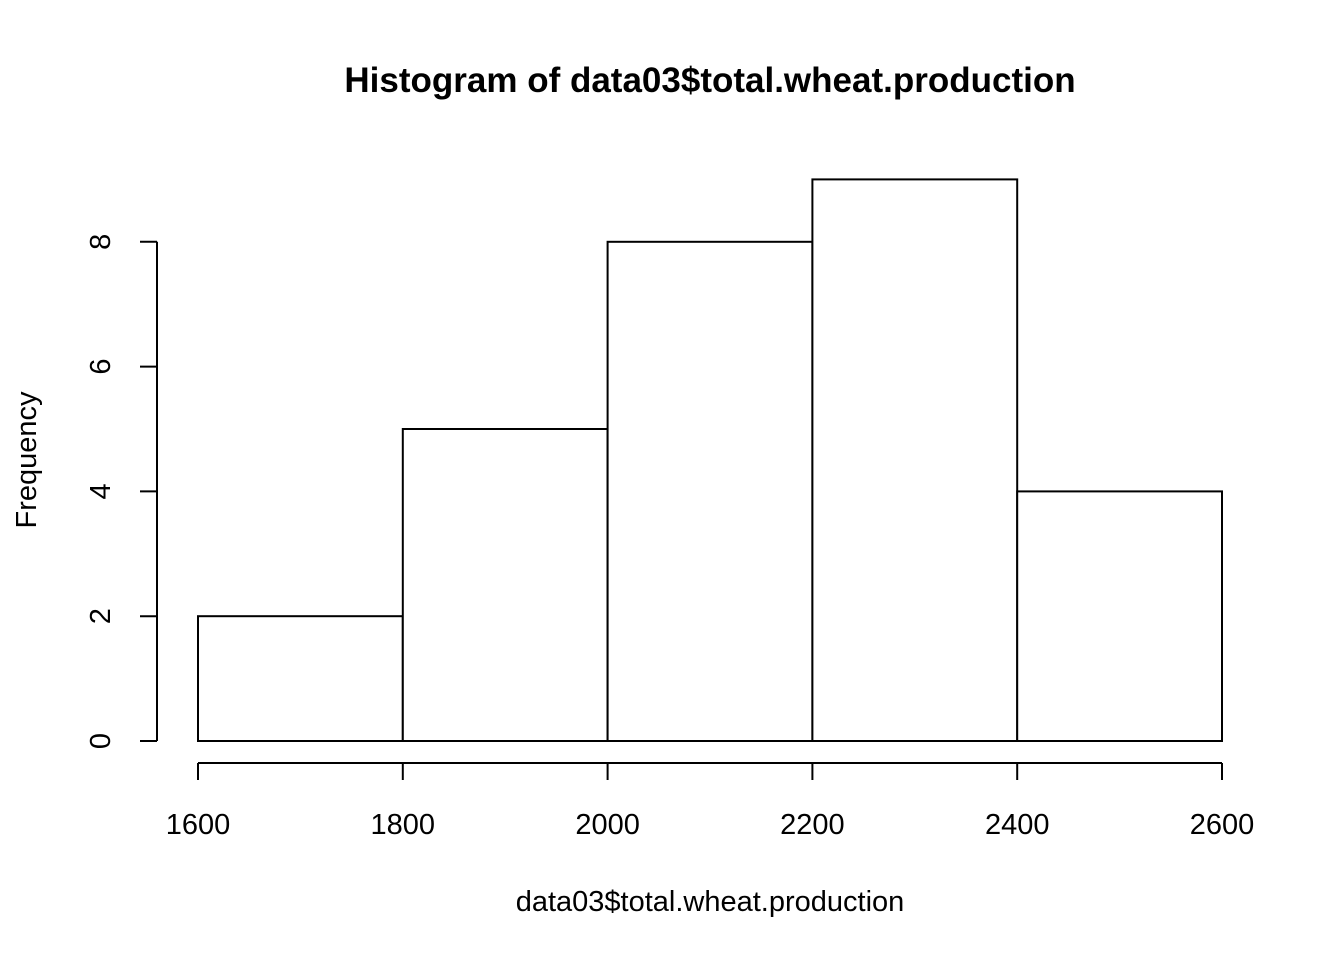 The image size is (1344, 960). Describe the element at coordinates (101, 616) in the screenshot. I see `y-tick-label: 2` at that location.